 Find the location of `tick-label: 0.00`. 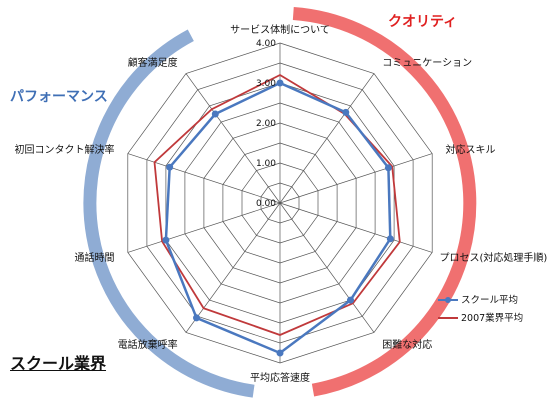

tick-label: 0.00 is located at coordinates (266, 204).